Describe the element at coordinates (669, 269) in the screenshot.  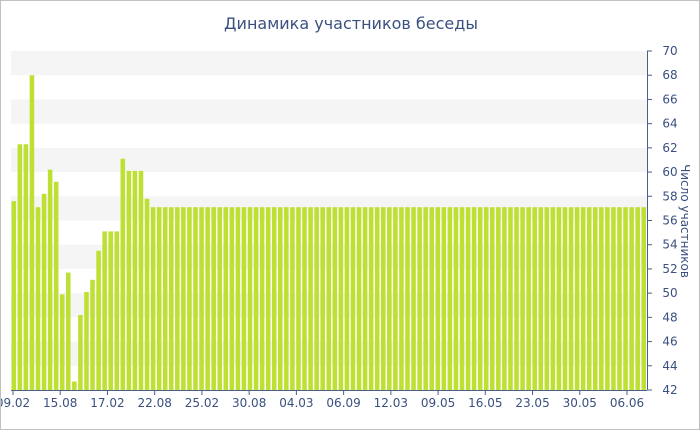
I see `y-tick-label: 52` at that location.